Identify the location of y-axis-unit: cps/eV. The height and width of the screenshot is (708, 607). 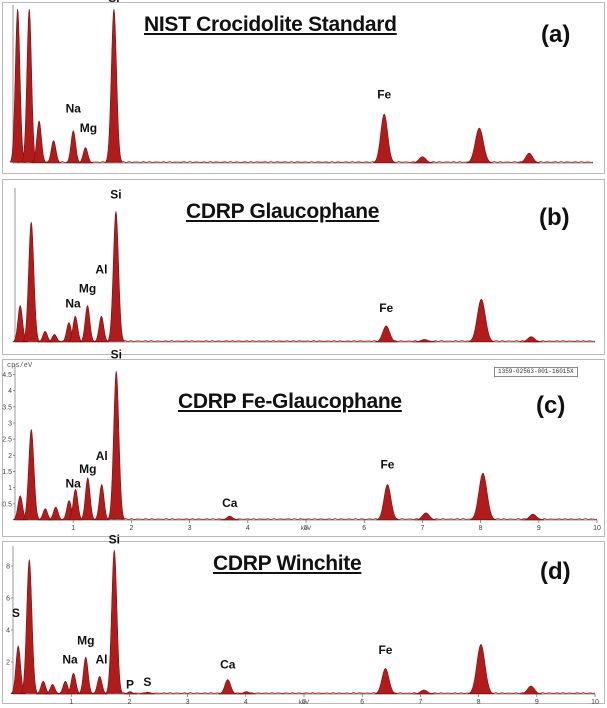
(20, 366).